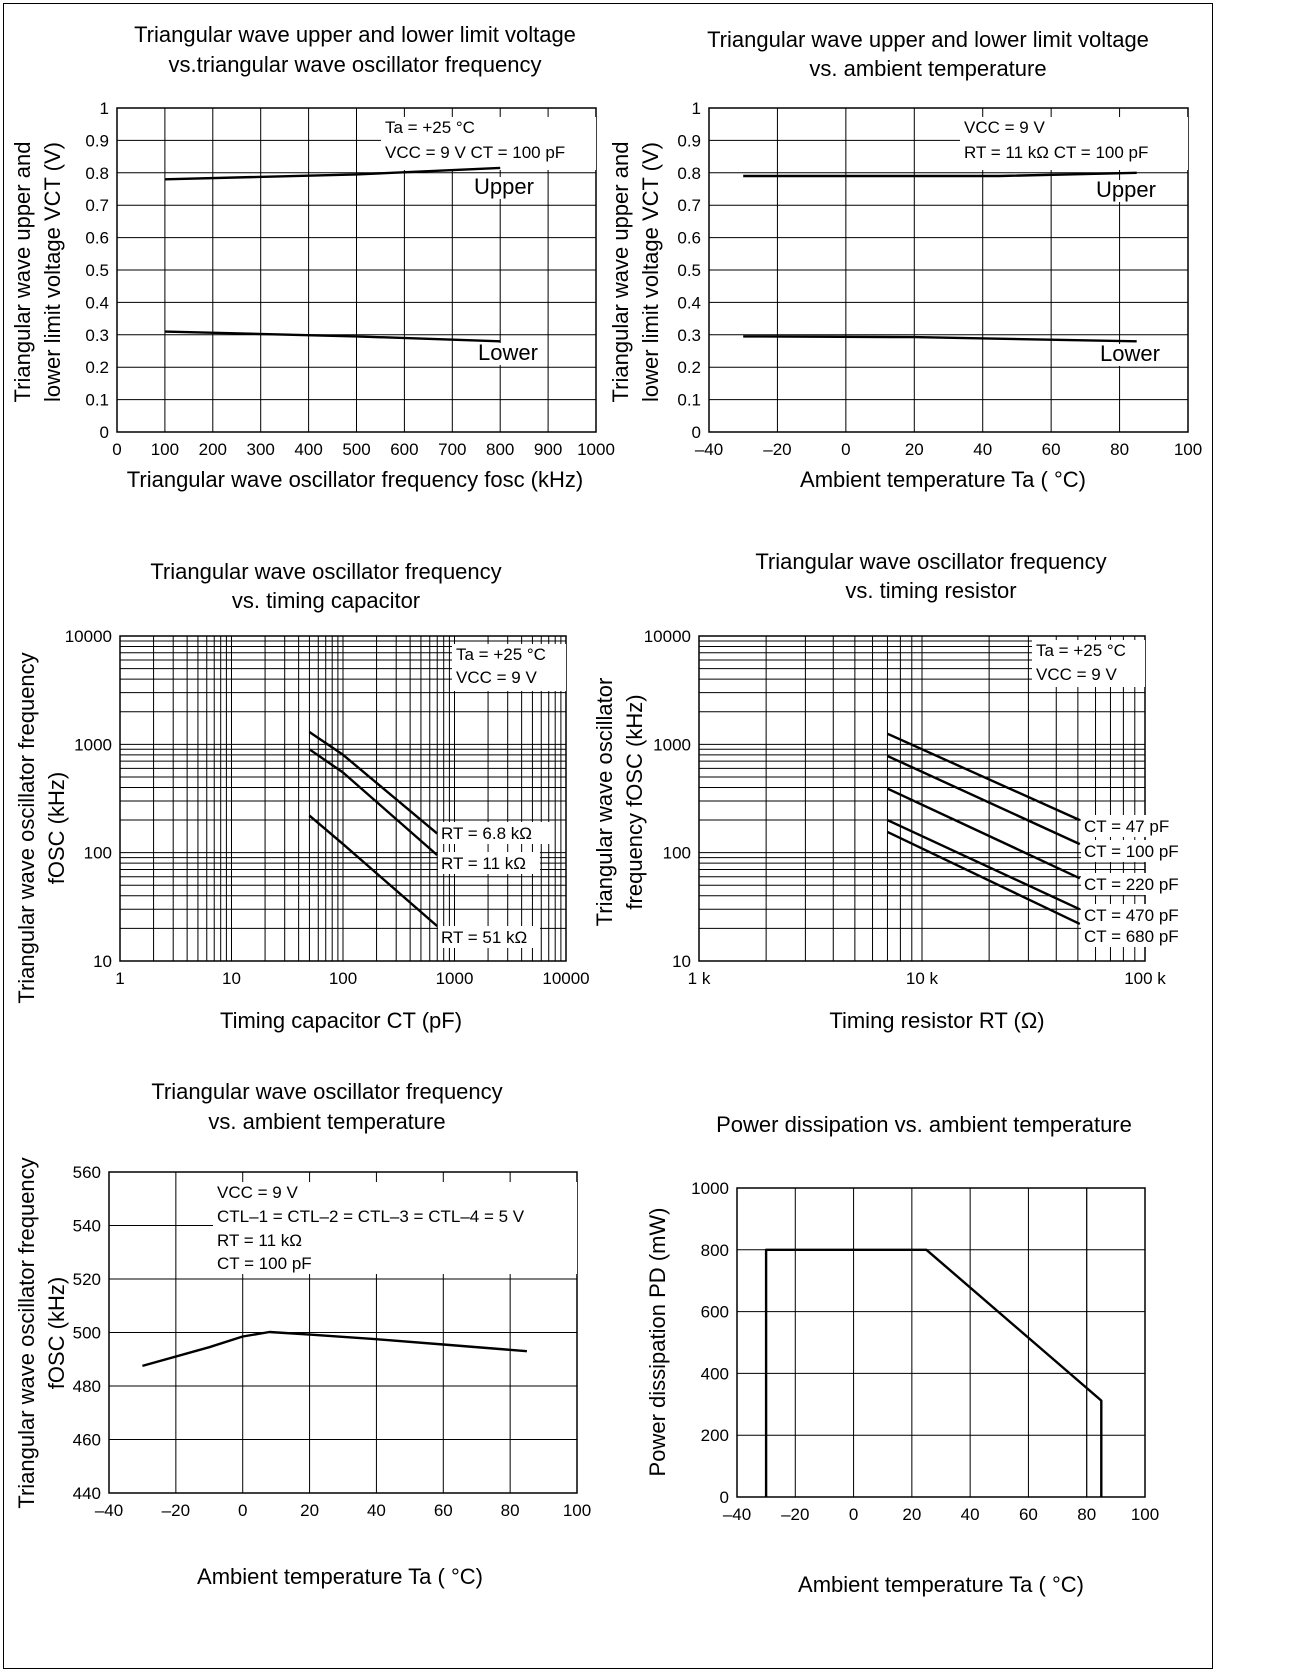 The image size is (1294, 1671). Describe the element at coordinates (1131, 884) in the screenshot. I see `series-label: CT = 220 pF` at that location.